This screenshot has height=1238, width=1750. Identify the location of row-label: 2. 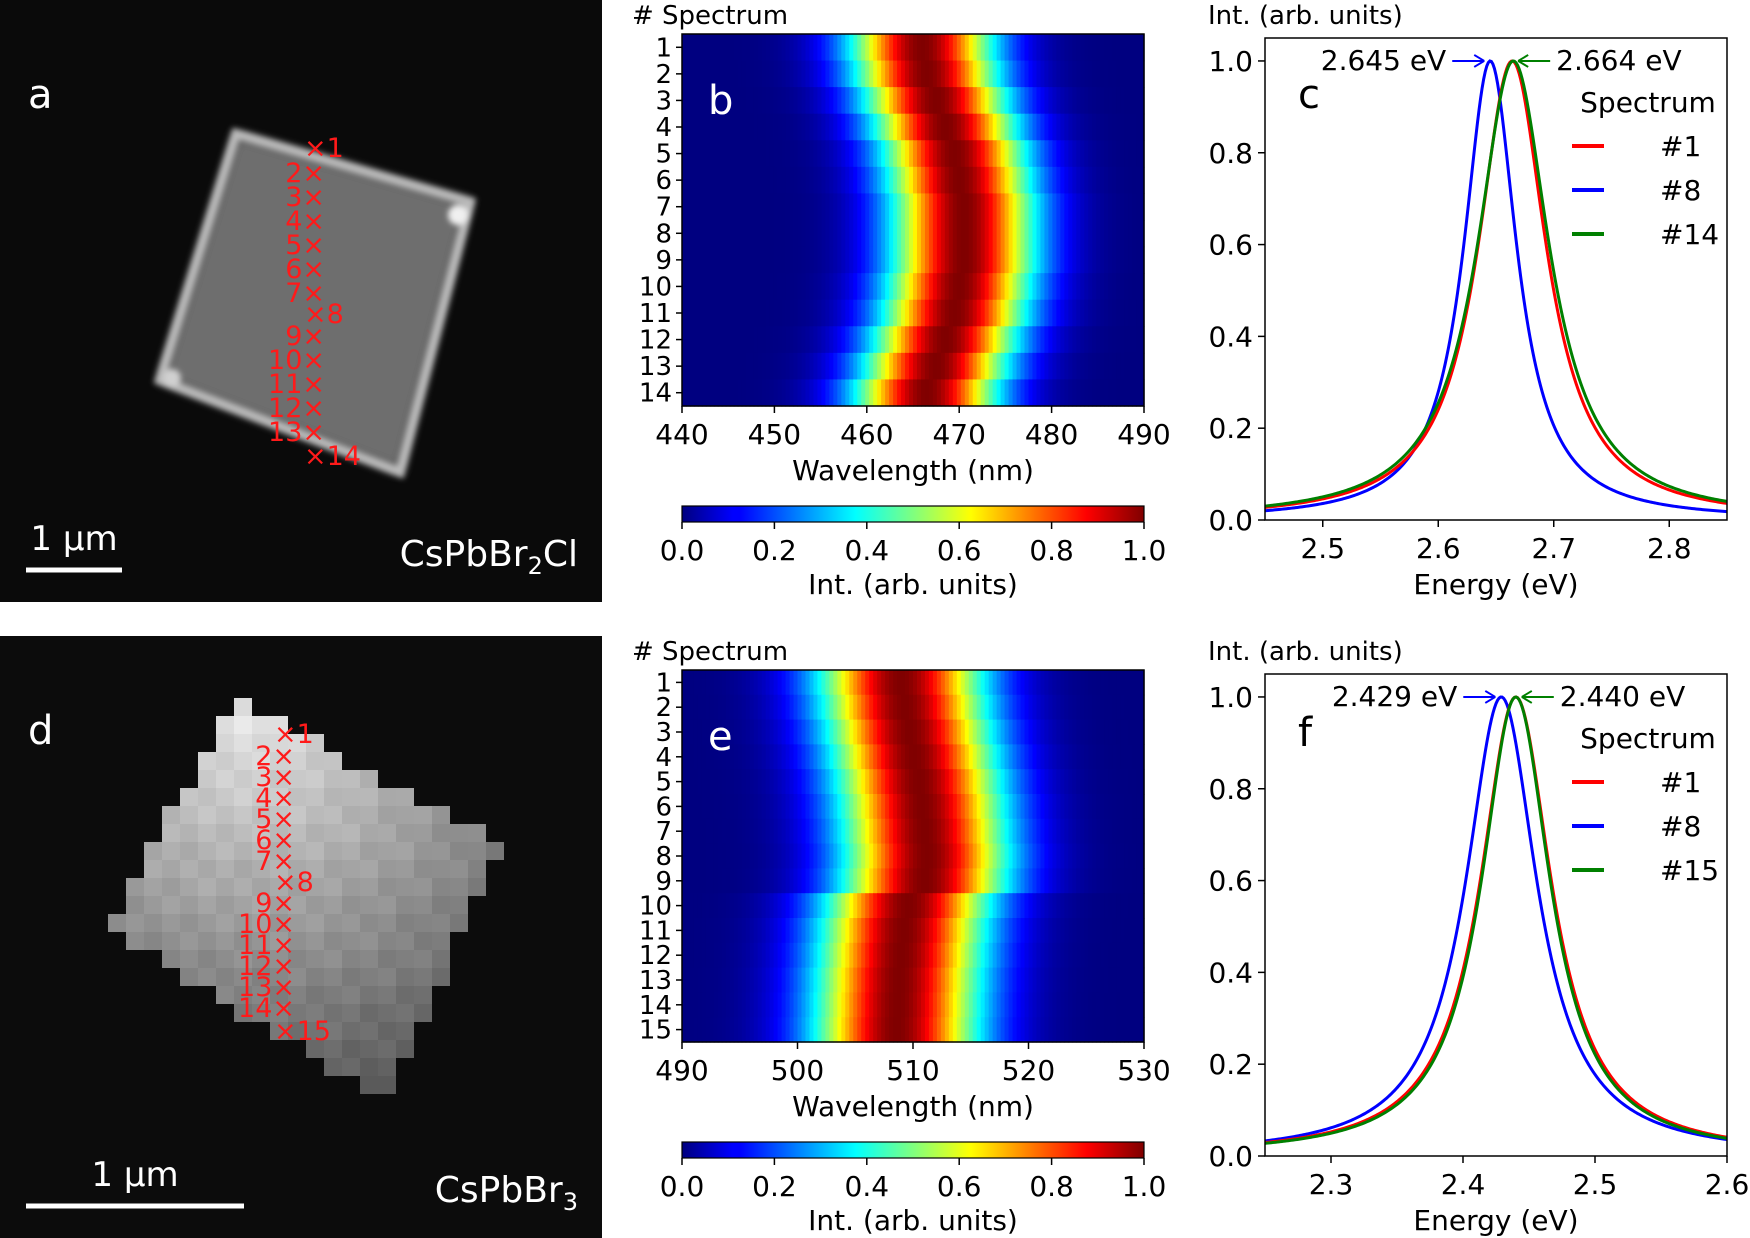
(663, 708).